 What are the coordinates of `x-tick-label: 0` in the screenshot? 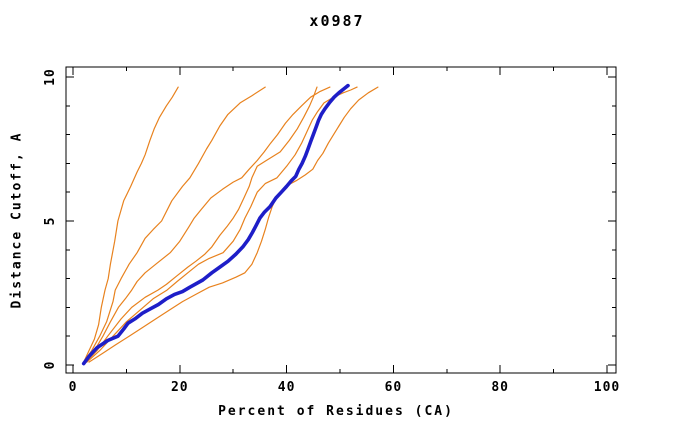 It's located at (73, 387).